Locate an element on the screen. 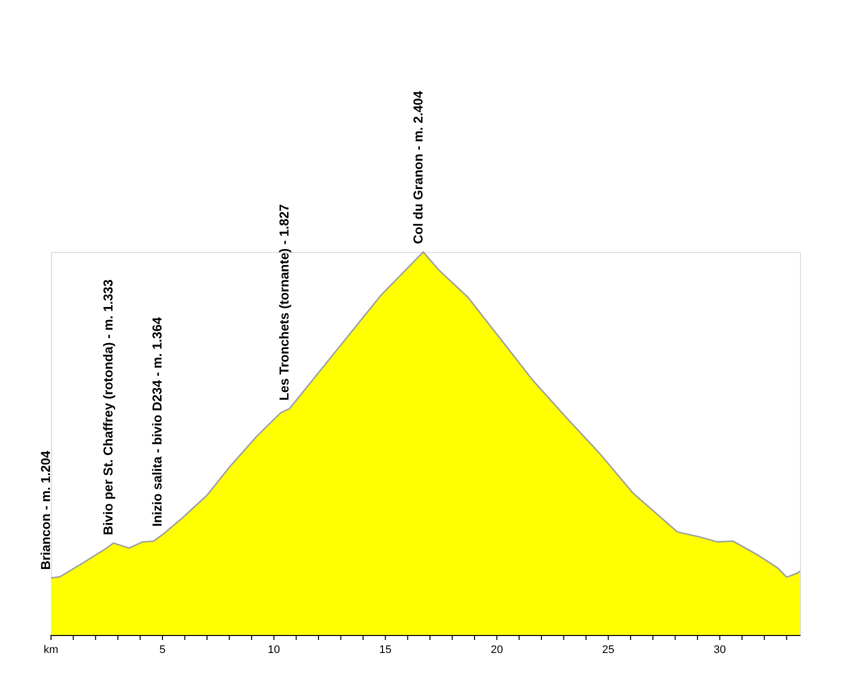 This screenshot has width=850, height=675. annotation: Inizio salita - bivio D234 - m. 1.364 is located at coordinates (156, 421).